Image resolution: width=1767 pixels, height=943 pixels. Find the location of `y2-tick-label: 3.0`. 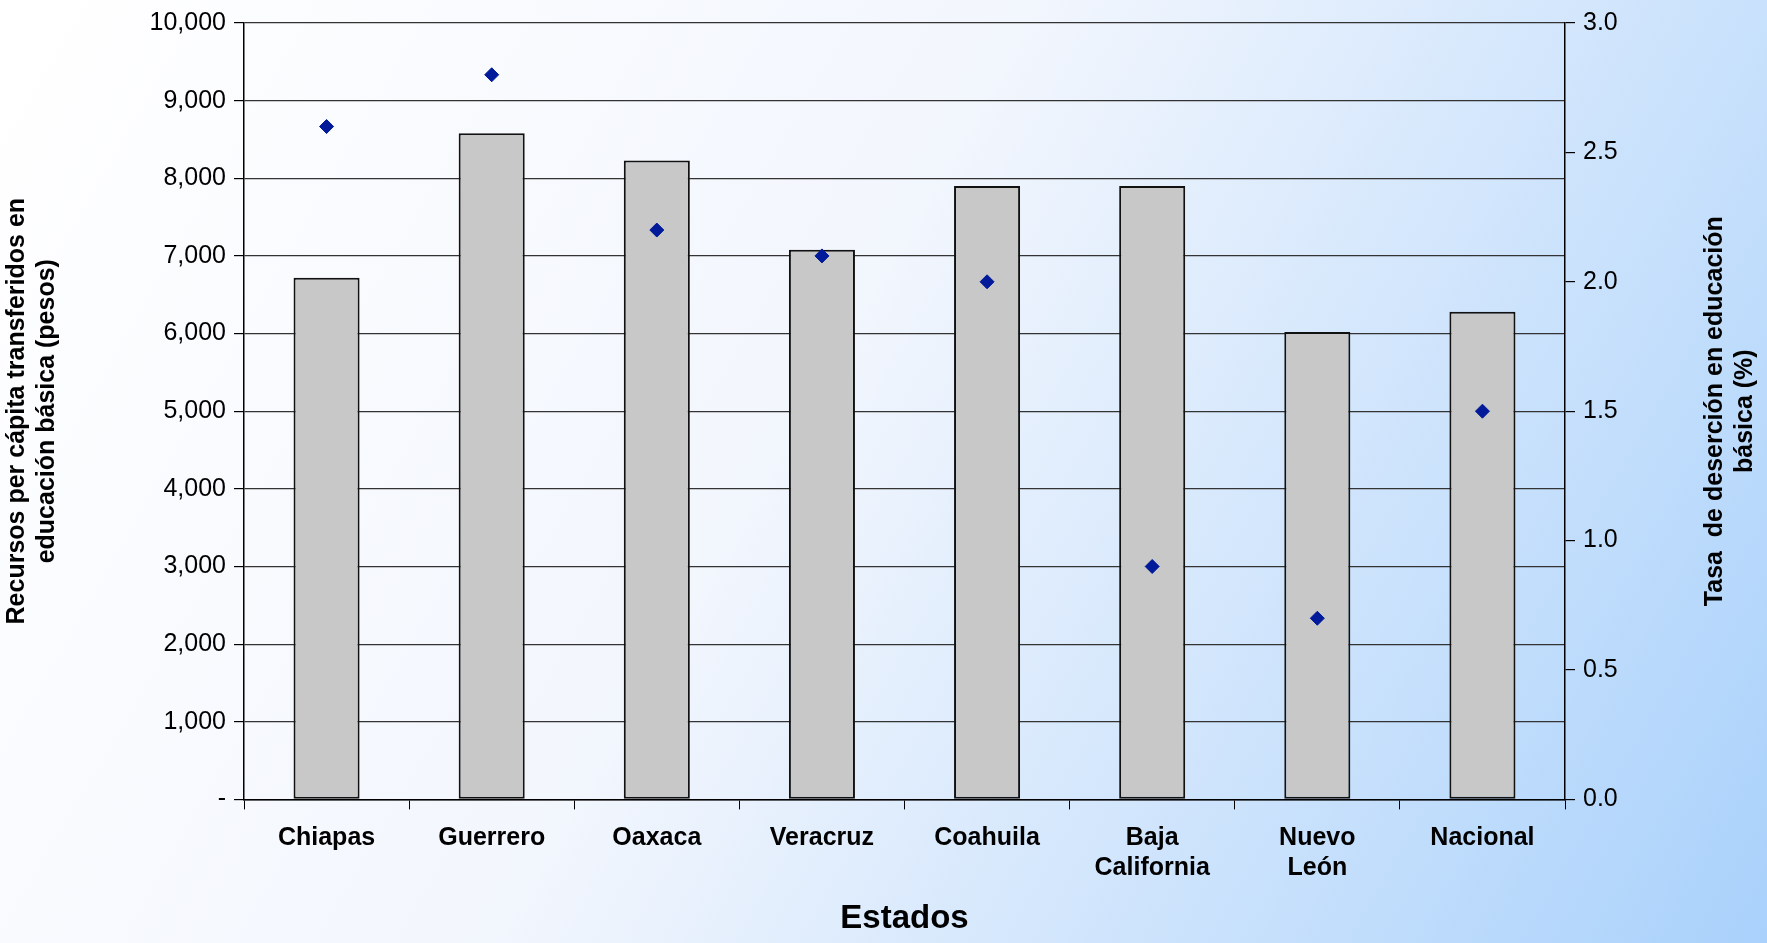

y2-tick-label: 3.0 is located at coordinates (1600, 20).